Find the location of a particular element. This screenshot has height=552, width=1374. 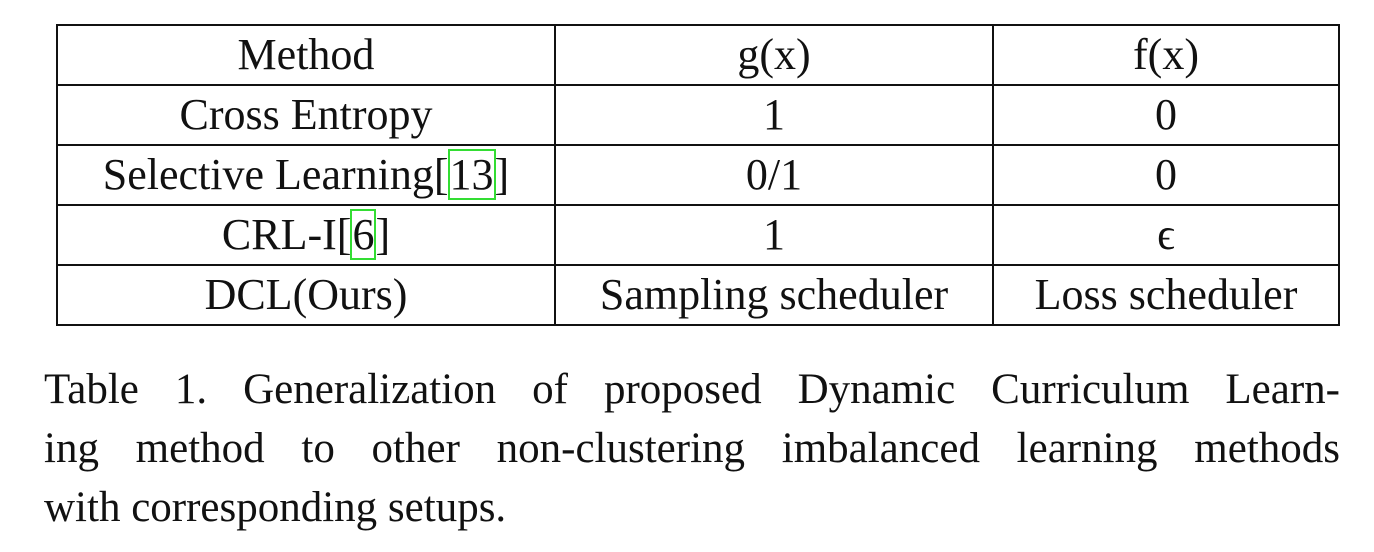

caption-line: with corresponding setups. is located at coordinates (275, 507).